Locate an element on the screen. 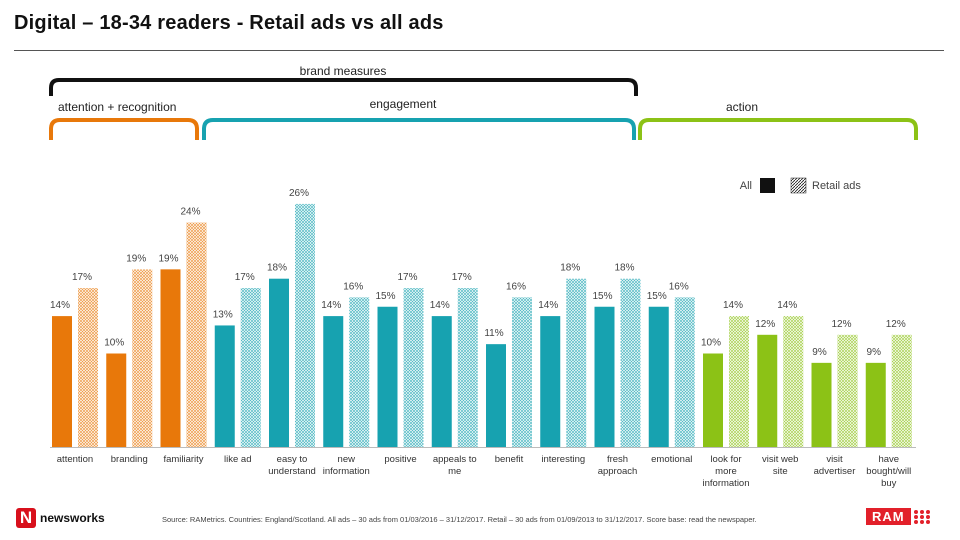 The width and height of the screenshot is (960, 540). value-label-retail-like-ad: 17% is located at coordinates (245, 277).